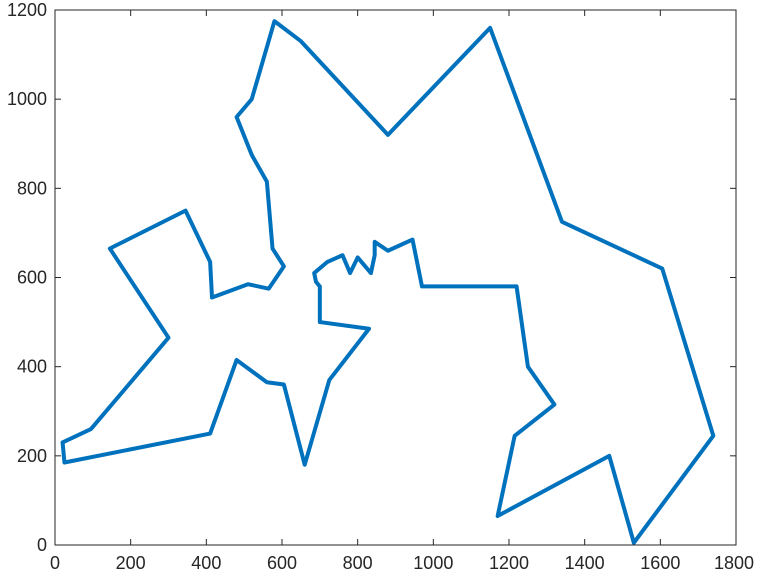  What do you see at coordinates (27, 10) in the screenshot?
I see `y-tick-label: 1200` at bounding box center [27, 10].